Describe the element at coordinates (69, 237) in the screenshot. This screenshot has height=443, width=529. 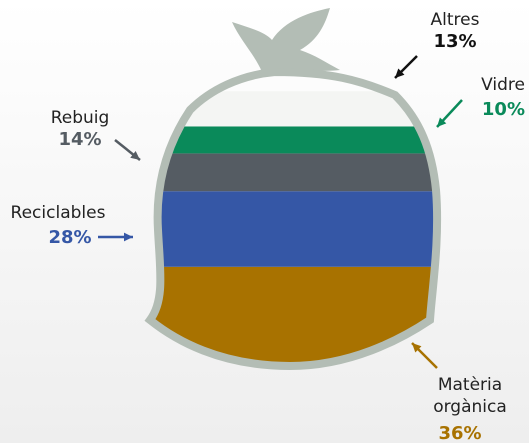
I see `value-label: 28%` at that location.